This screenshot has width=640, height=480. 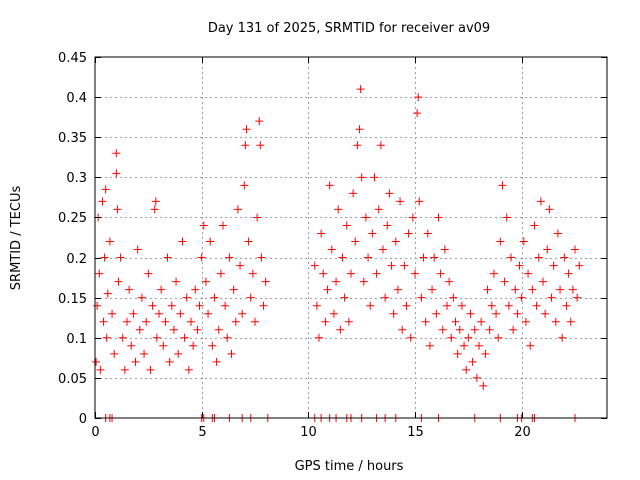 What do you see at coordinates (72, 138) in the screenshot?
I see `y-tick-label: 0.35` at bounding box center [72, 138].